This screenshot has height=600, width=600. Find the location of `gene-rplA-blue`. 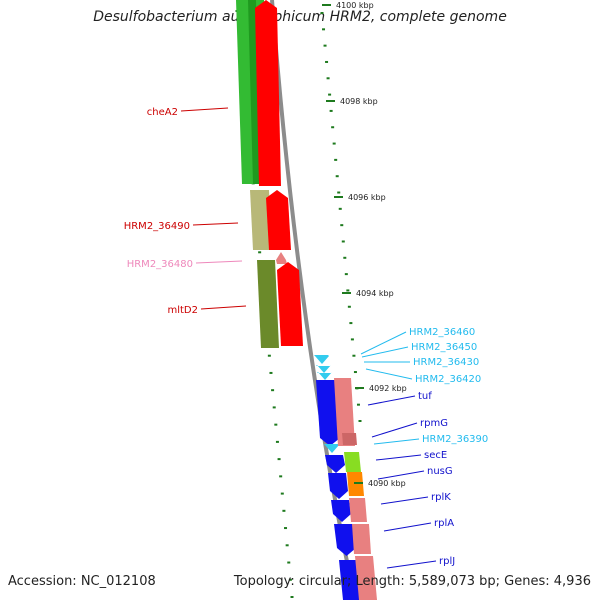

gene-rplA-blue is located at coordinates (345, 540).